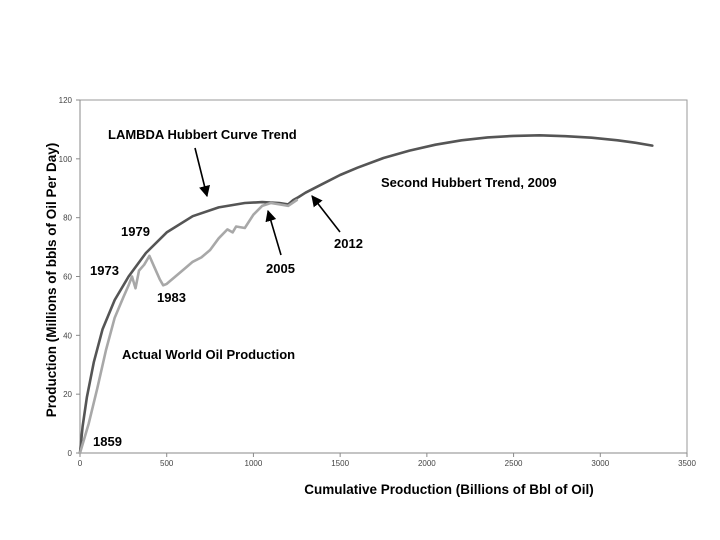 The height and width of the screenshot is (540, 720). Describe the element at coordinates (167, 463) in the screenshot. I see `x-tick-label: 500` at that location.